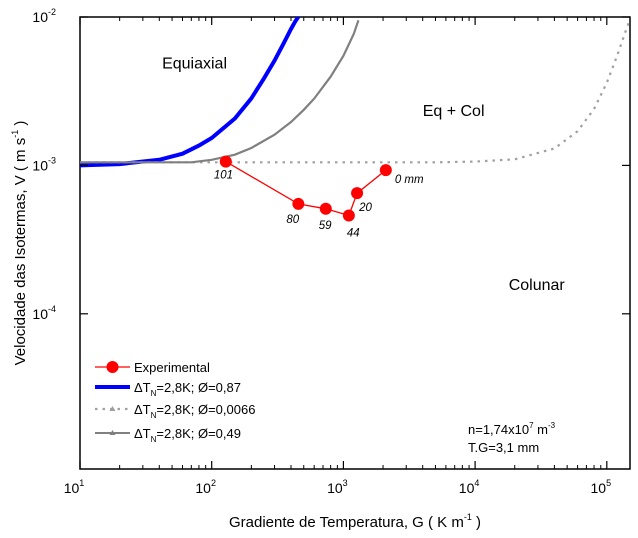 This screenshot has height=538, width=638. I want to click on experimental-point-label: 20, so click(365, 208).